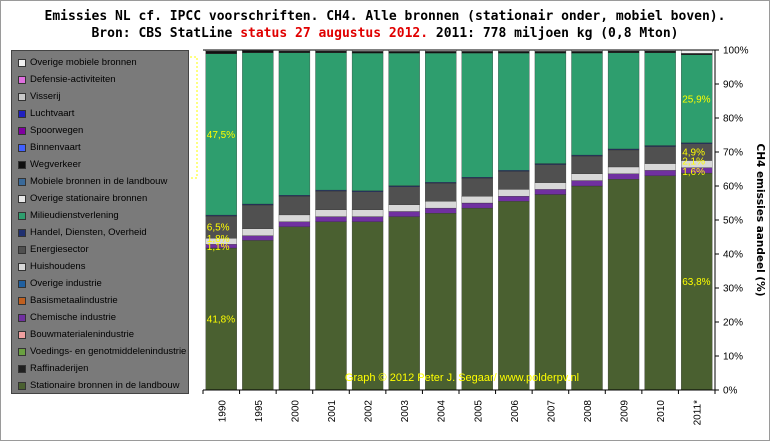 The height and width of the screenshot is (441, 770). Describe the element at coordinates (404, 52) in the screenshot. I see `bar-2003-s6` at that location.